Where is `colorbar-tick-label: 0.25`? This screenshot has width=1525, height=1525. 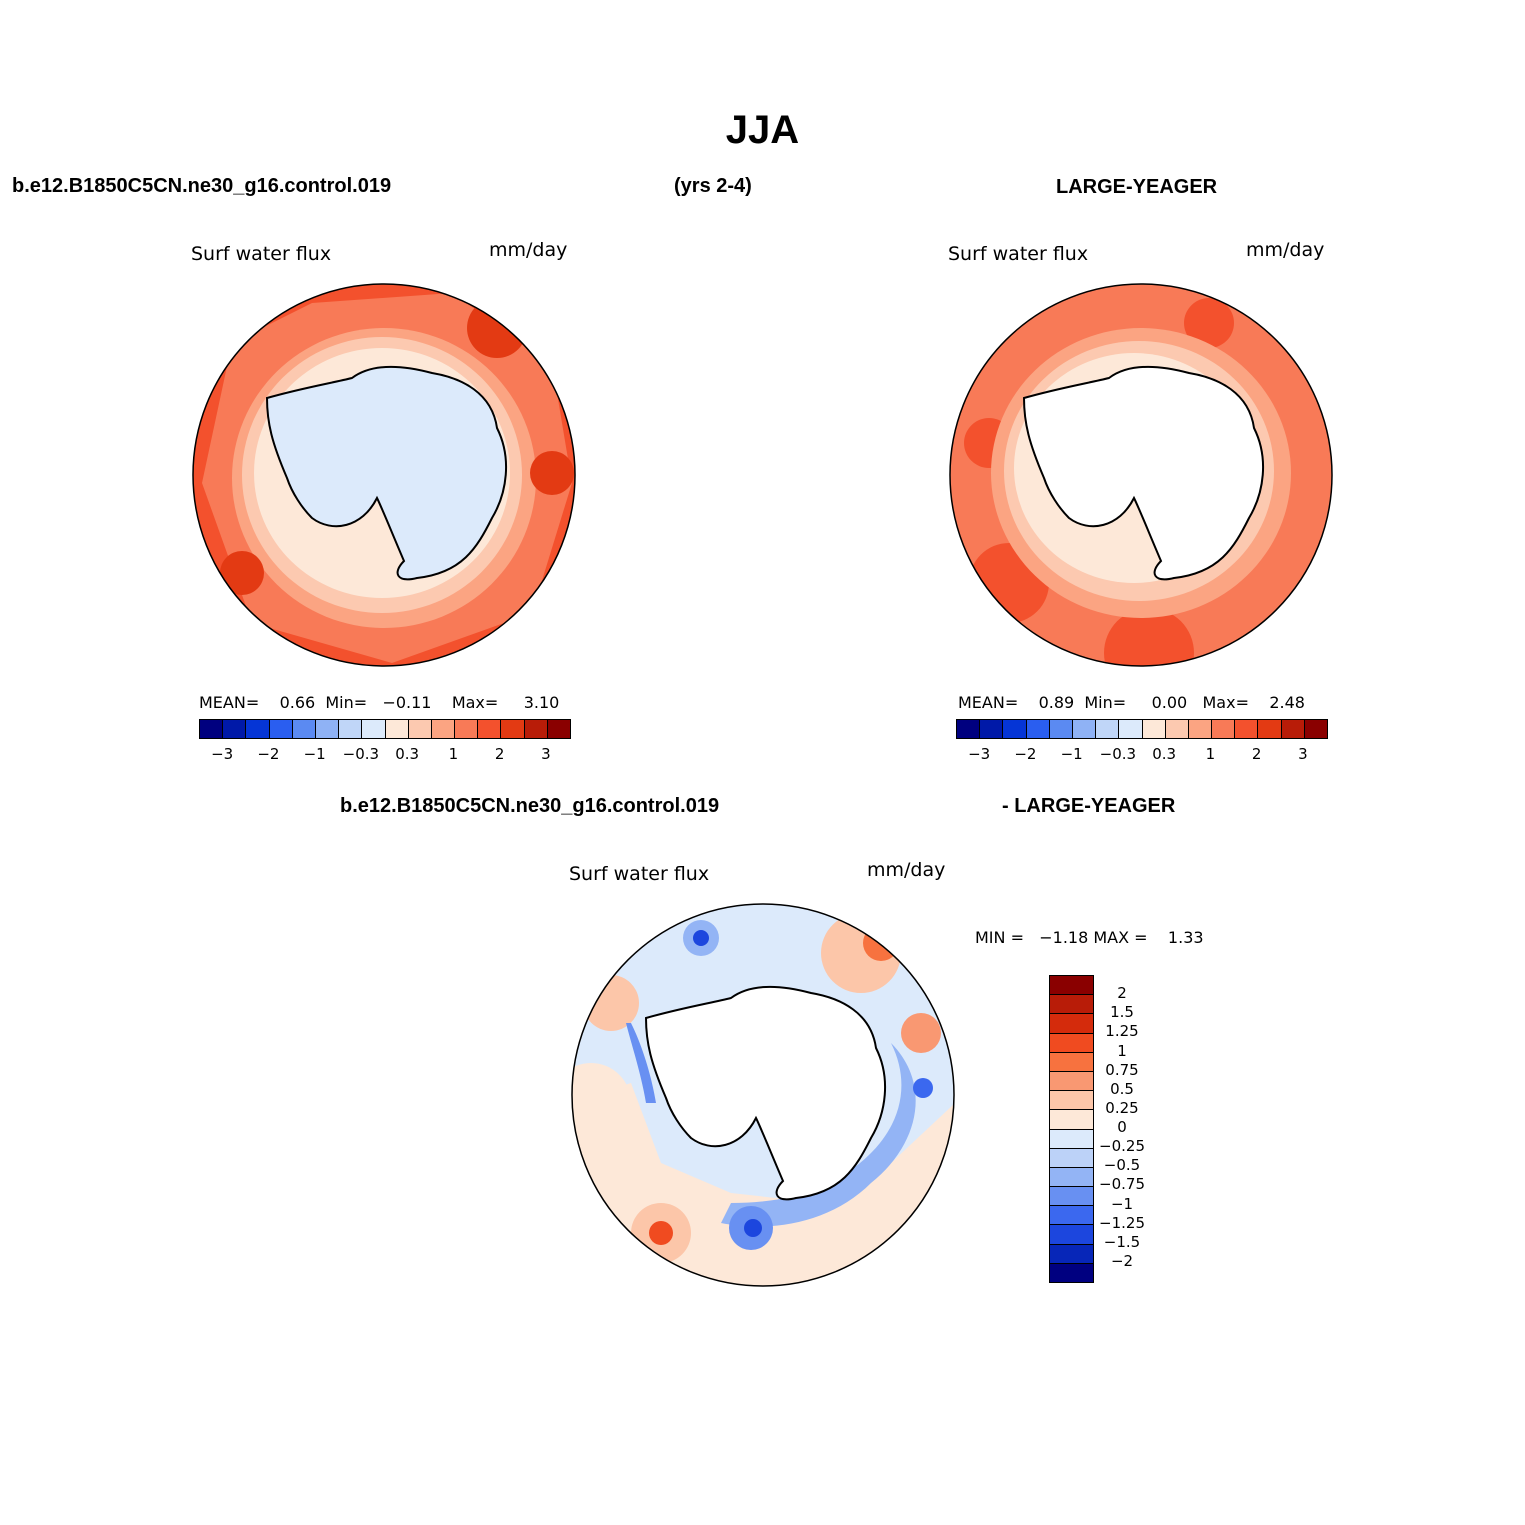
colorbar-tick-label: 0.25 is located at coordinates (1122, 1107).